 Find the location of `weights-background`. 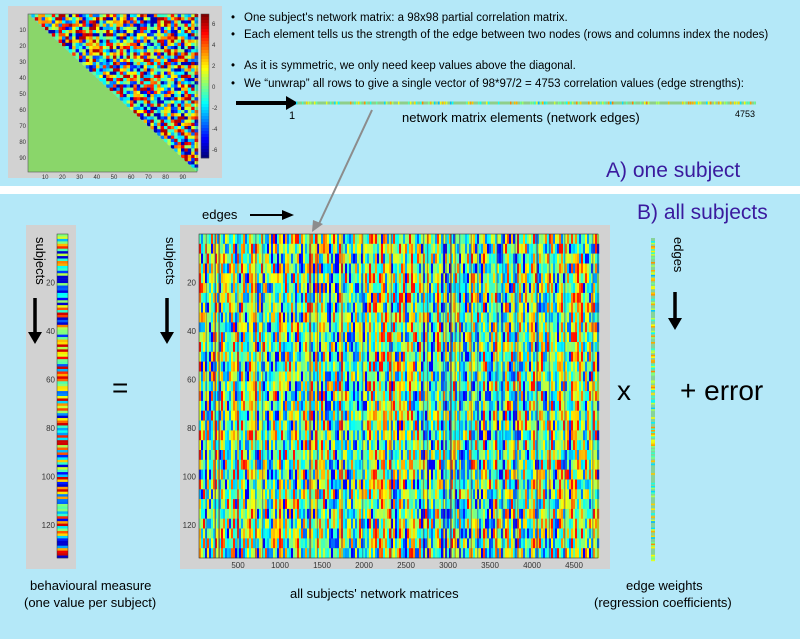

weights-background is located at coordinates (653, 399).